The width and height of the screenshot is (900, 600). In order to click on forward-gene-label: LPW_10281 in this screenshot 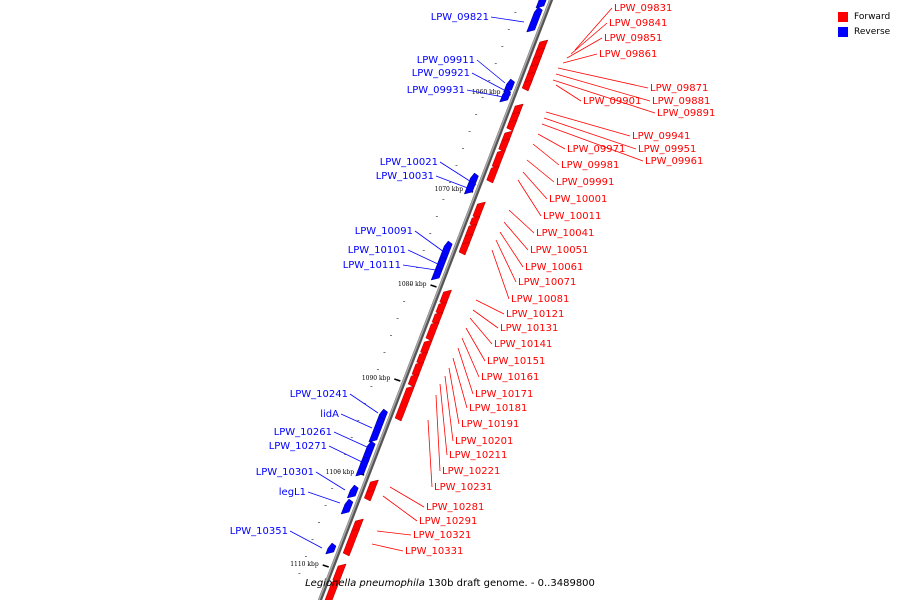, I will do `click(455, 507)`.